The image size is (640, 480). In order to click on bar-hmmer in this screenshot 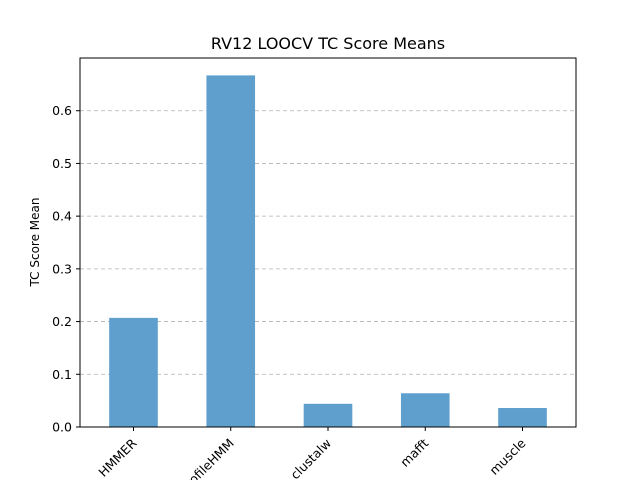, I will do `click(133, 372)`.